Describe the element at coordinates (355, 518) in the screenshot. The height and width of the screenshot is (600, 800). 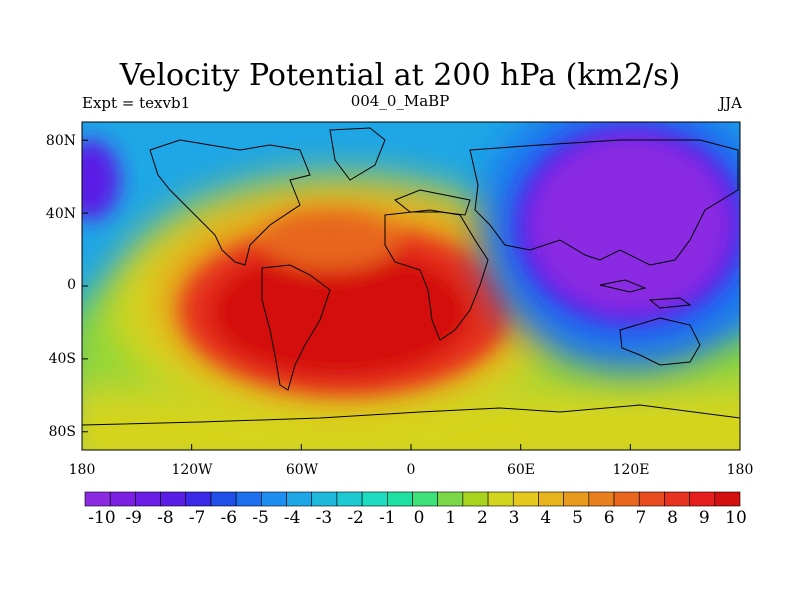
I see `colorbar-label-8: -2` at that location.